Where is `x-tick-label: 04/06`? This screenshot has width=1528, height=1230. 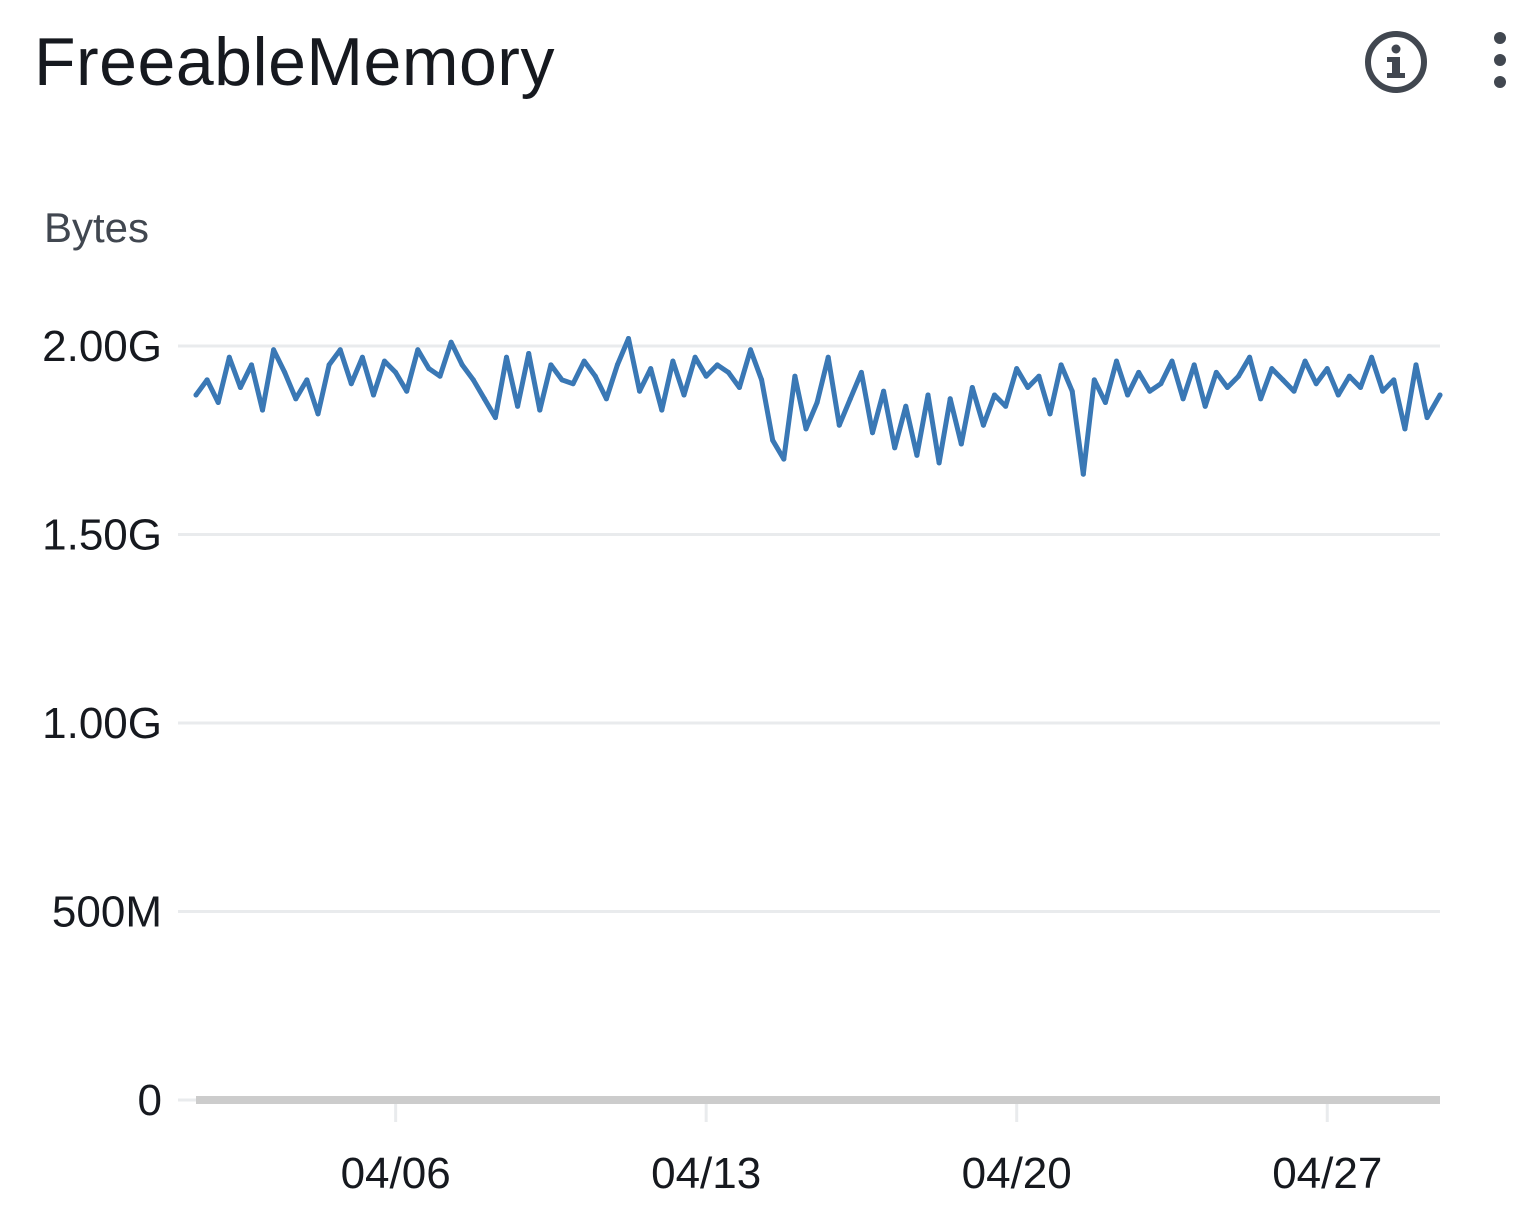
x-tick-label: 04/06 is located at coordinates (396, 1173).